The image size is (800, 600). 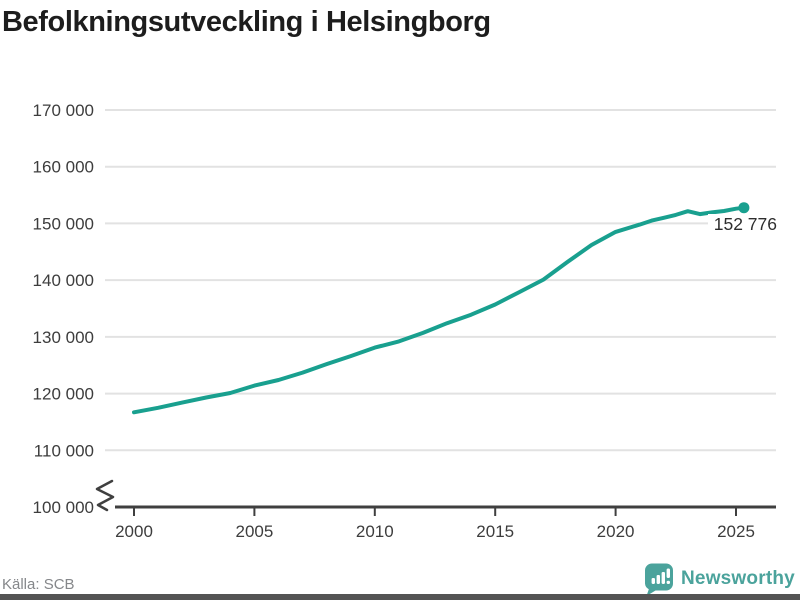 I want to click on y-axis-tick-label: 150 000, so click(x=63, y=223).